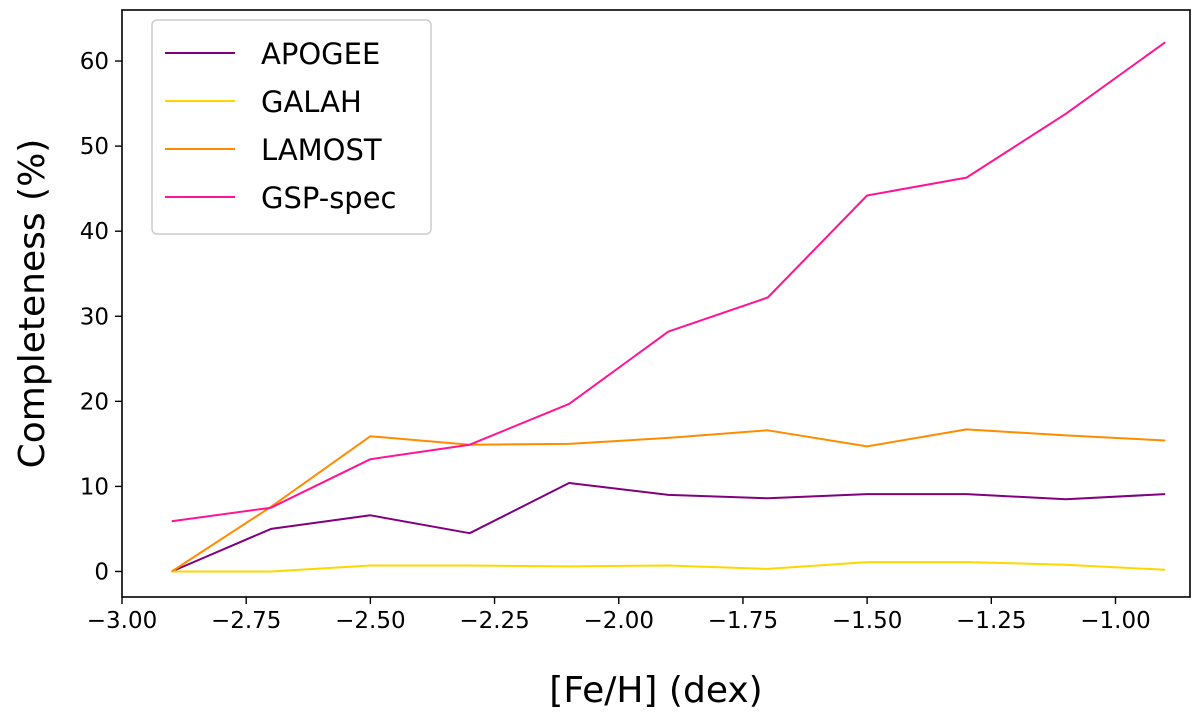  I want to click on y-axis: 0 10 20 30 40 50 60, so click(101, 317).